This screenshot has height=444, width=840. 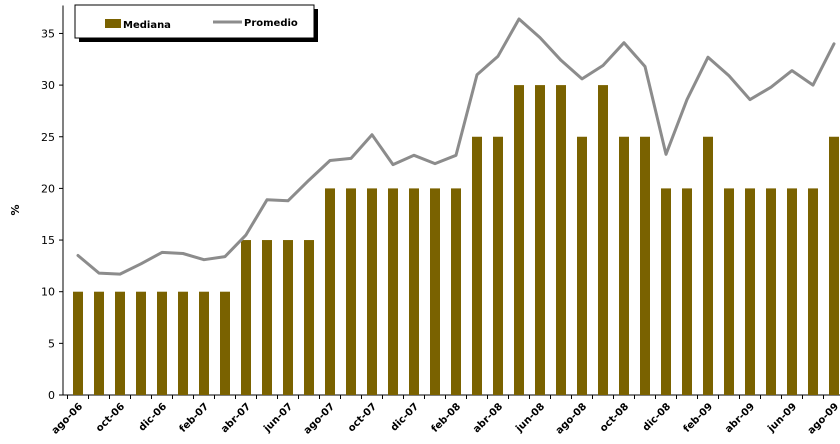 What do you see at coordinates (319, 418) in the screenshot?
I see `x-tick-label: ago-07` at bounding box center [319, 418].